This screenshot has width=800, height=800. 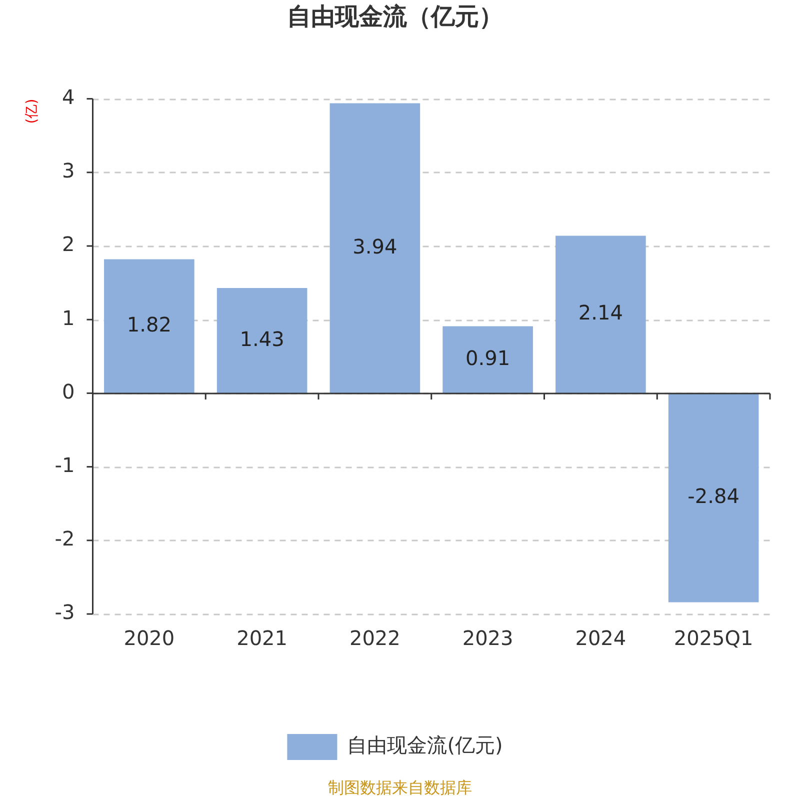 I want to click on x-tick-label: 2021, so click(x=262, y=638).